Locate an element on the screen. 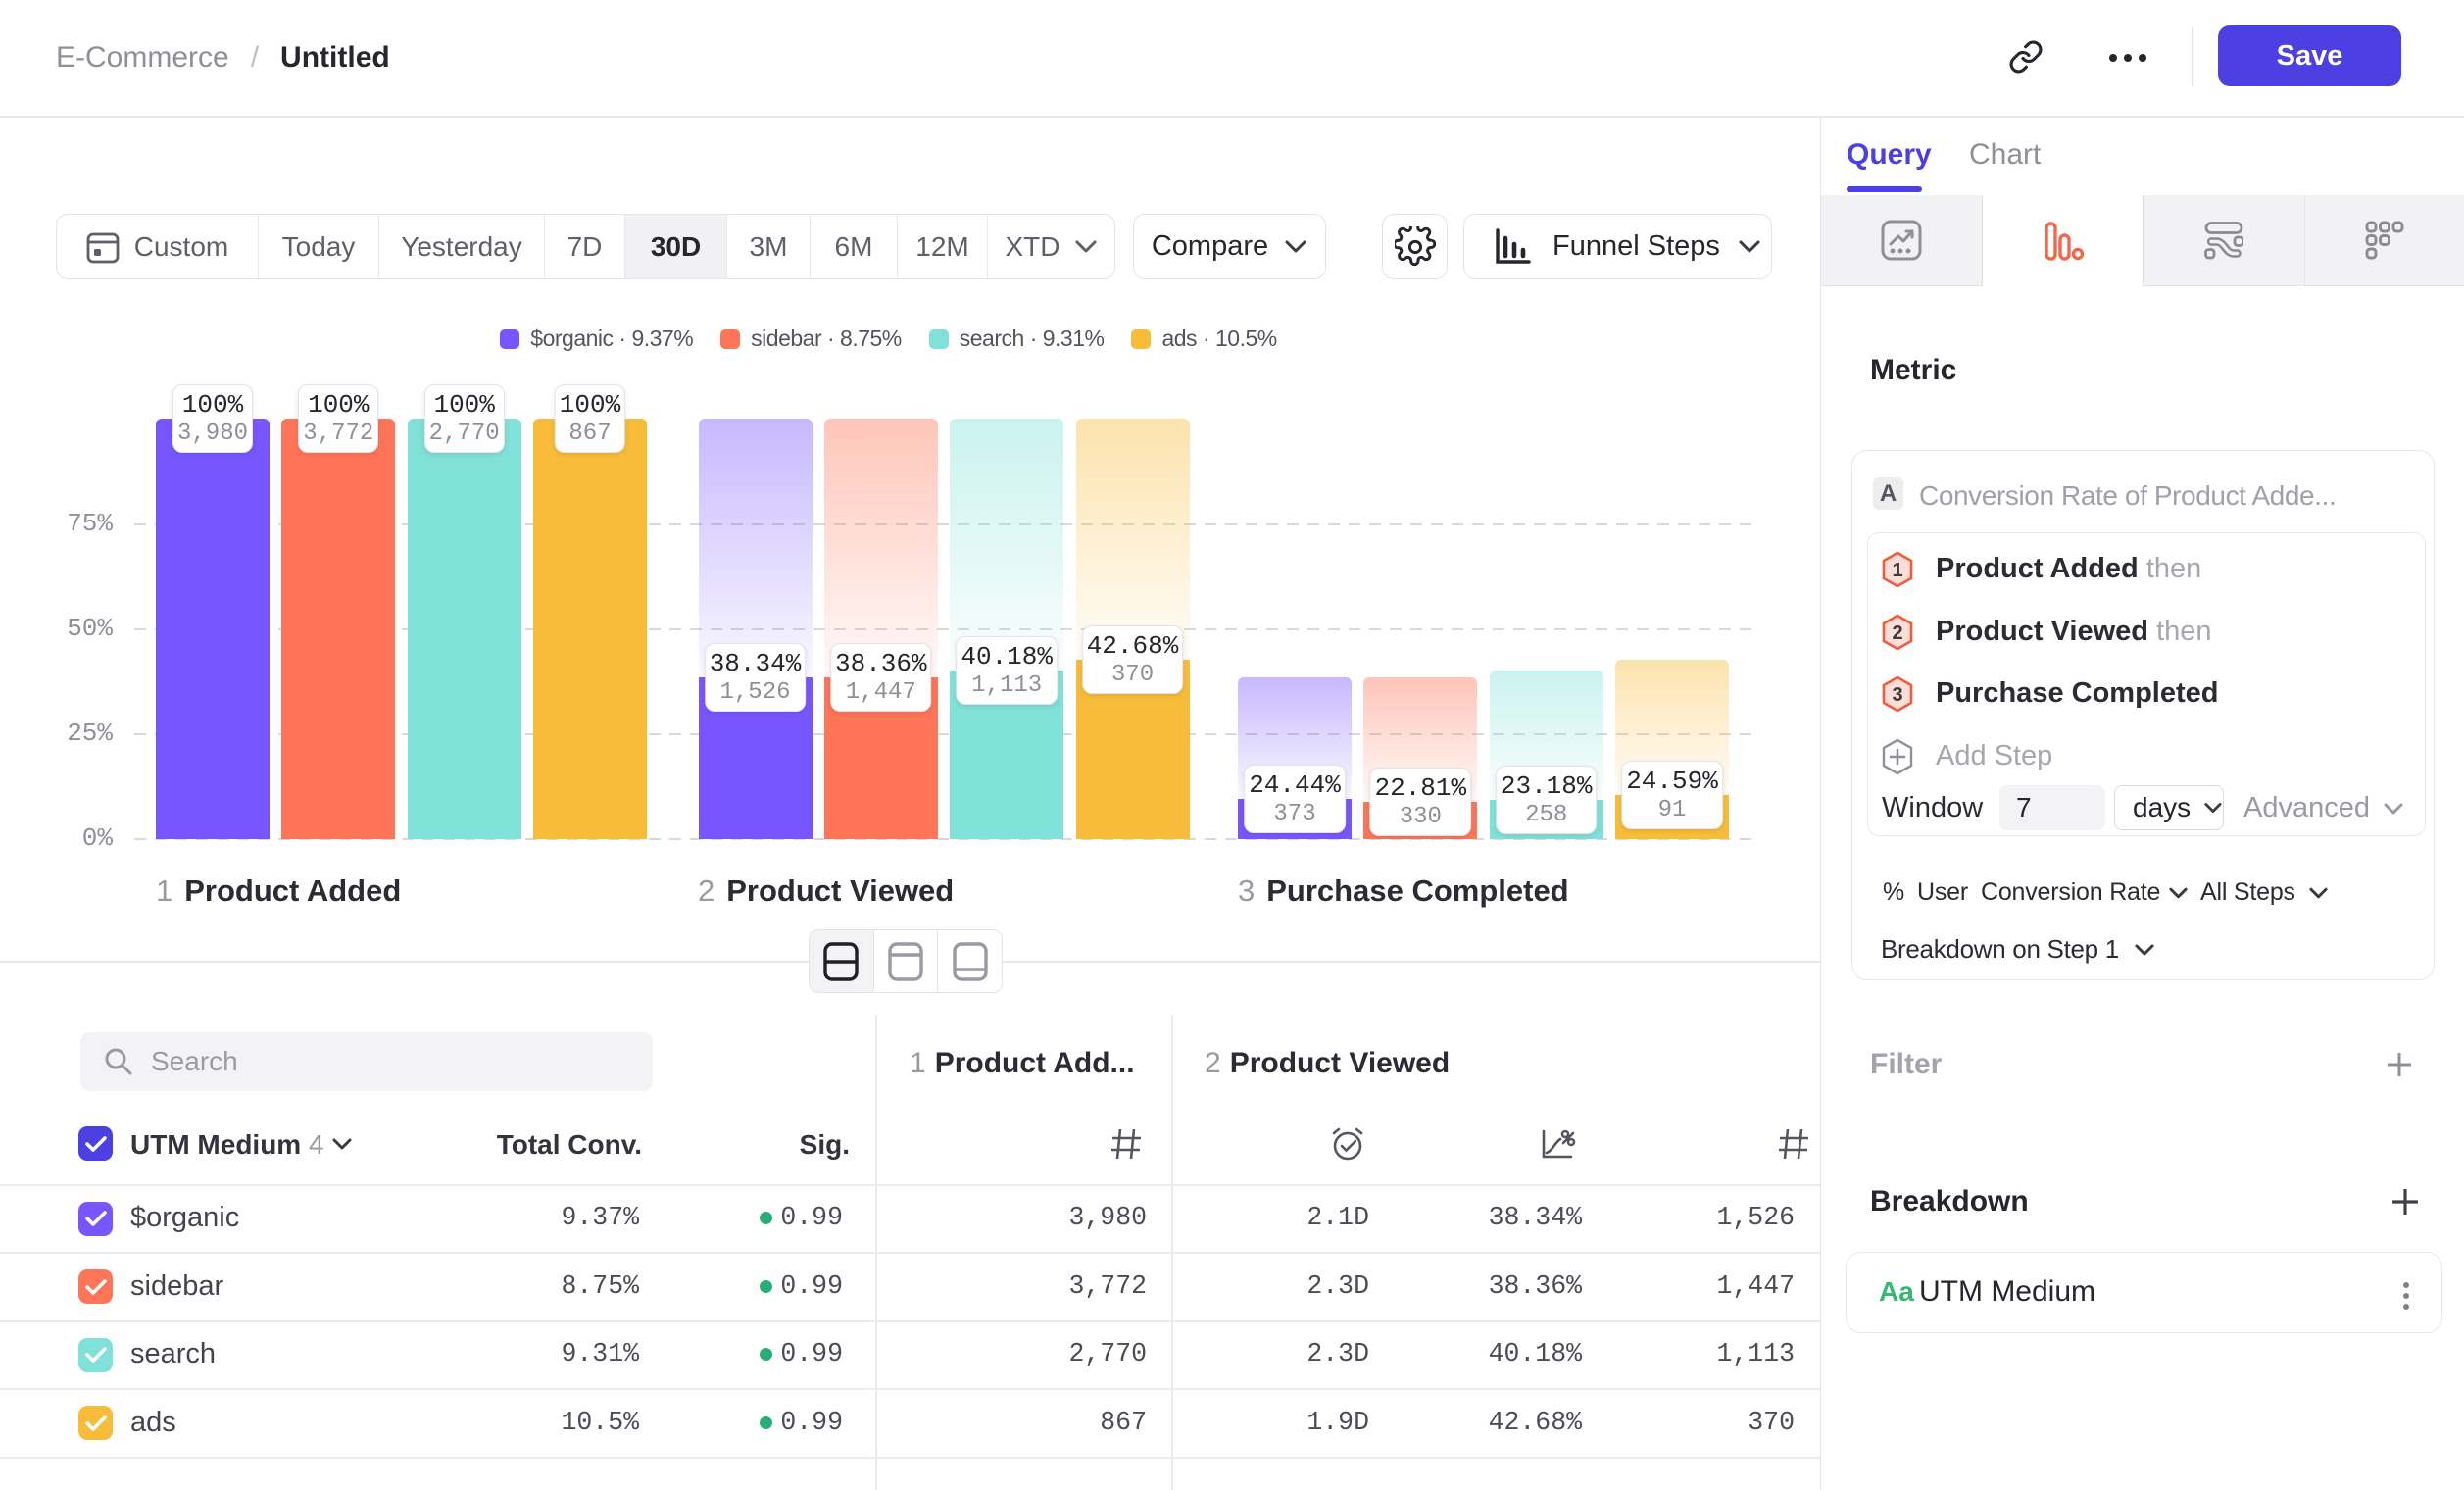 The height and width of the screenshot is (1490, 2464). svg-text: 3 is located at coordinates (1897, 695).